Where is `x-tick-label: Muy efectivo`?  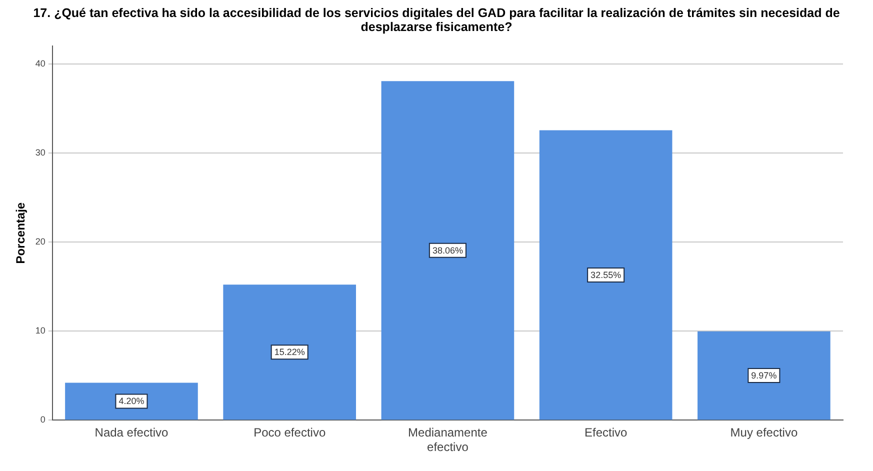
x-tick-label: Muy efectivo is located at coordinates (764, 433).